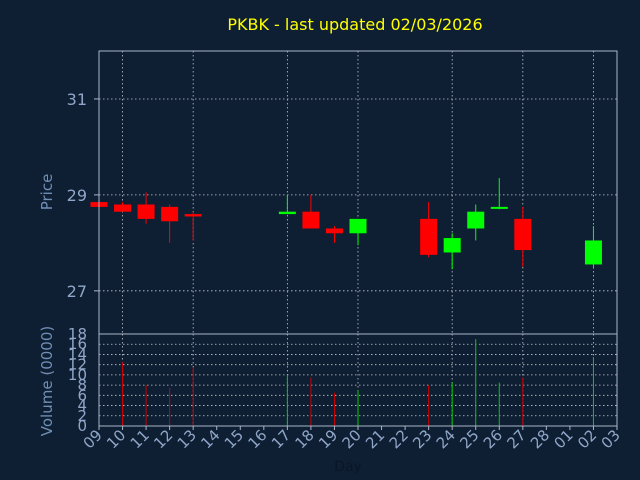  I want to click on volume-tick-label: 14, so click(77, 354).